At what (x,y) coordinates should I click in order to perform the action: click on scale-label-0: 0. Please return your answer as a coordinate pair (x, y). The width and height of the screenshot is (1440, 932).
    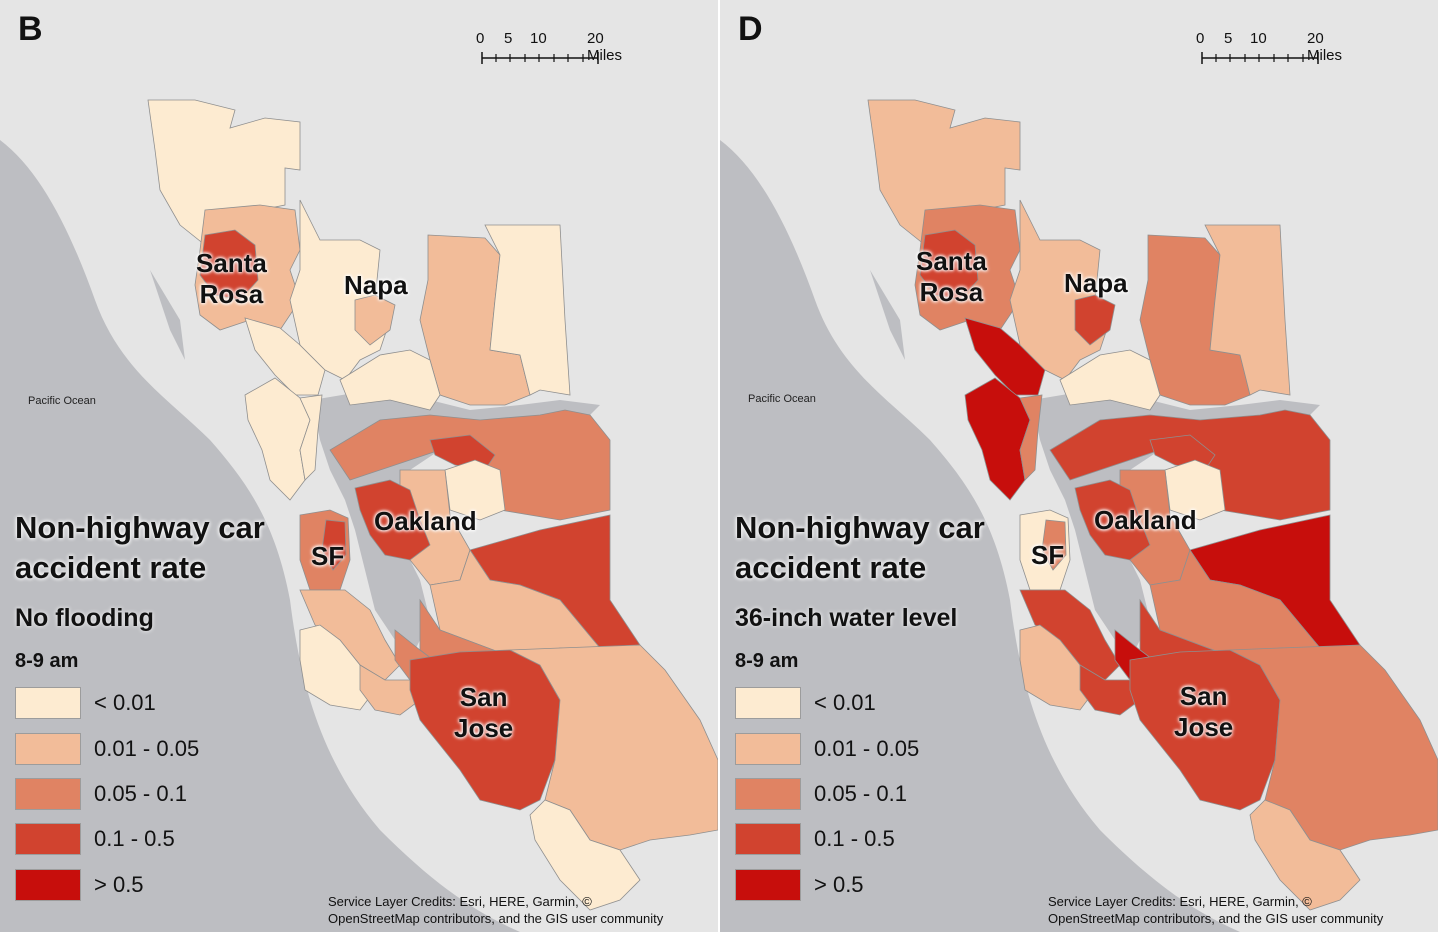
    Looking at the image, I should click on (1200, 38).